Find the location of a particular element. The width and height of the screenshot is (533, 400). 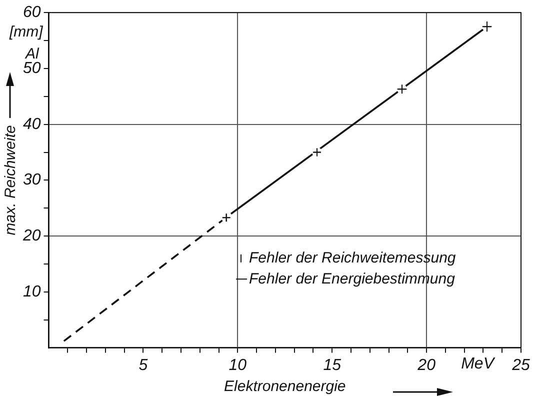

x-tick-label: 5 is located at coordinates (143, 365).